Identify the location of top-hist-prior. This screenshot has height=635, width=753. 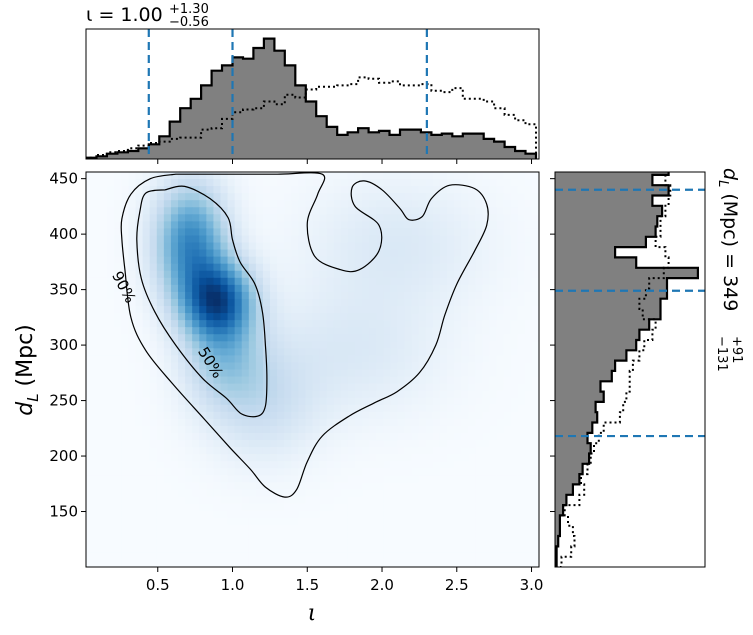
(311, 117).